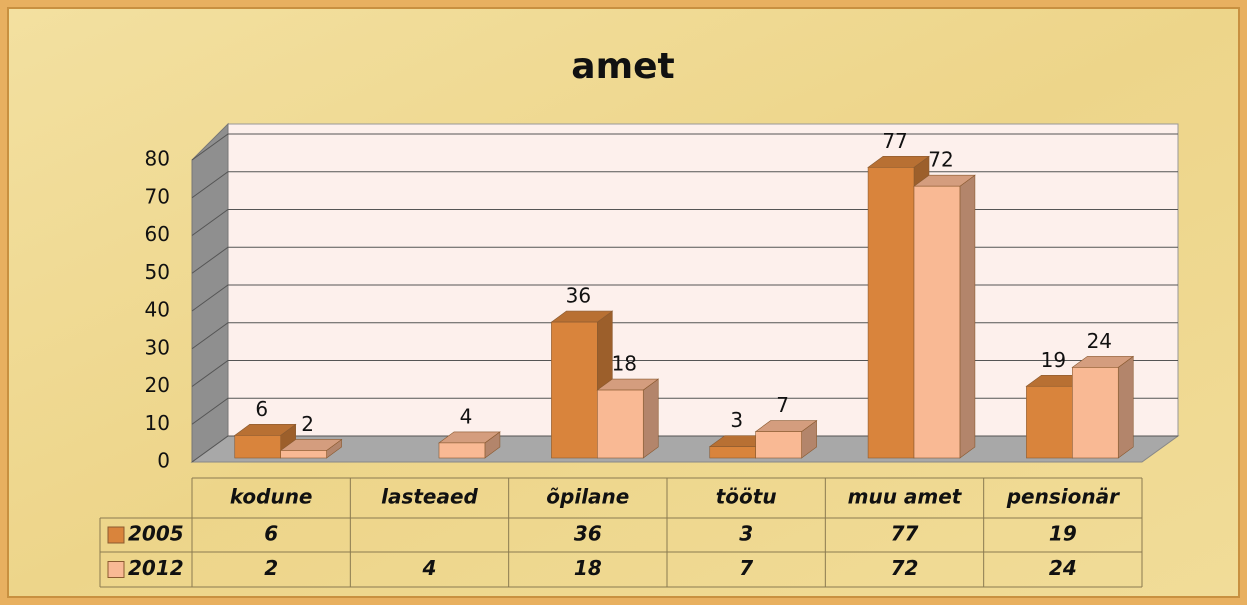 The width and height of the screenshot is (1247, 605). What do you see at coordinates (157, 310) in the screenshot?
I see `y-tick-label: 40` at bounding box center [157, 310].